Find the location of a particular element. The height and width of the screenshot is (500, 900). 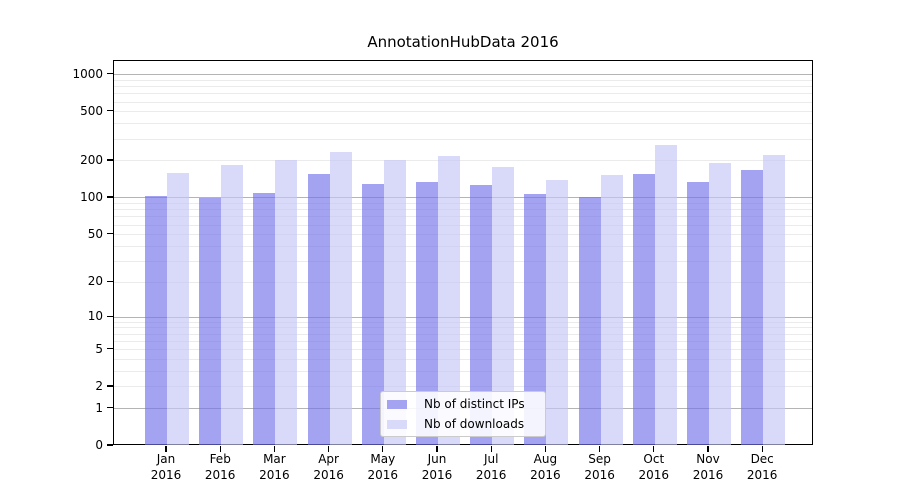

x-tick-label-jan: Jan 2016 is located at coordinates (166, 467).